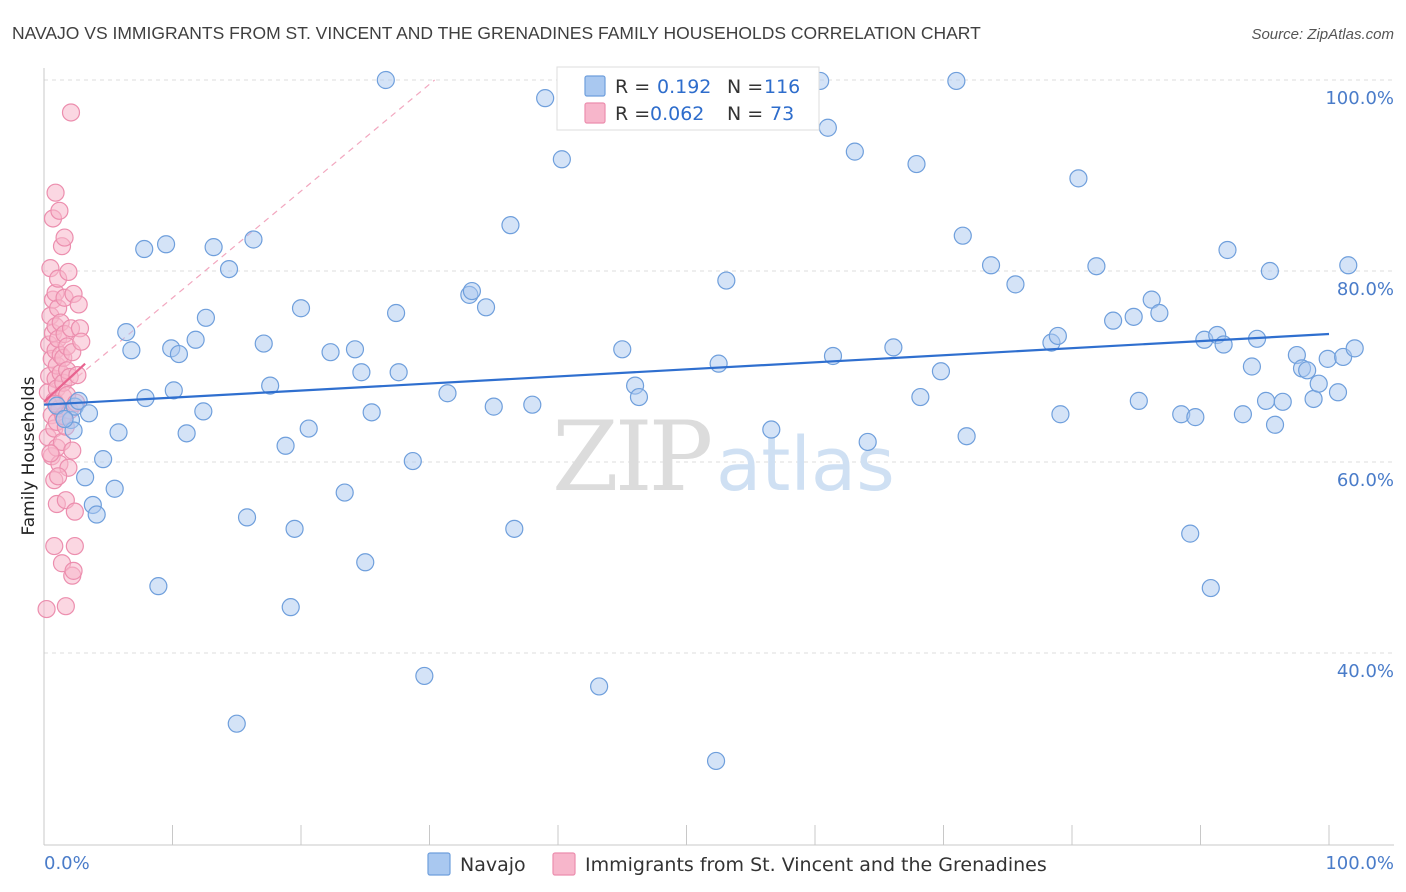  Describe the element at coordinates (595, 86) in the screenshot. I see `legend-swatch-navajo` at that location.